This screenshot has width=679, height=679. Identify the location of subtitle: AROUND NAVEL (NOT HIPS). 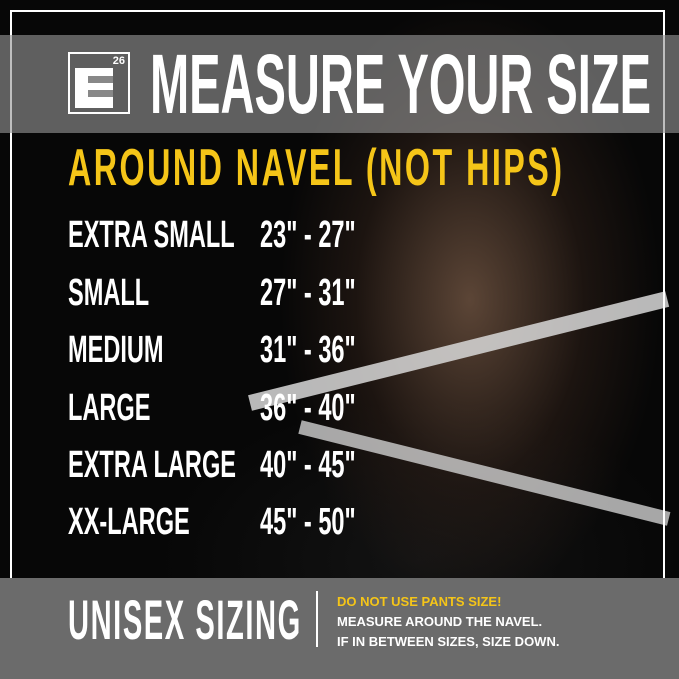
(316, 168).